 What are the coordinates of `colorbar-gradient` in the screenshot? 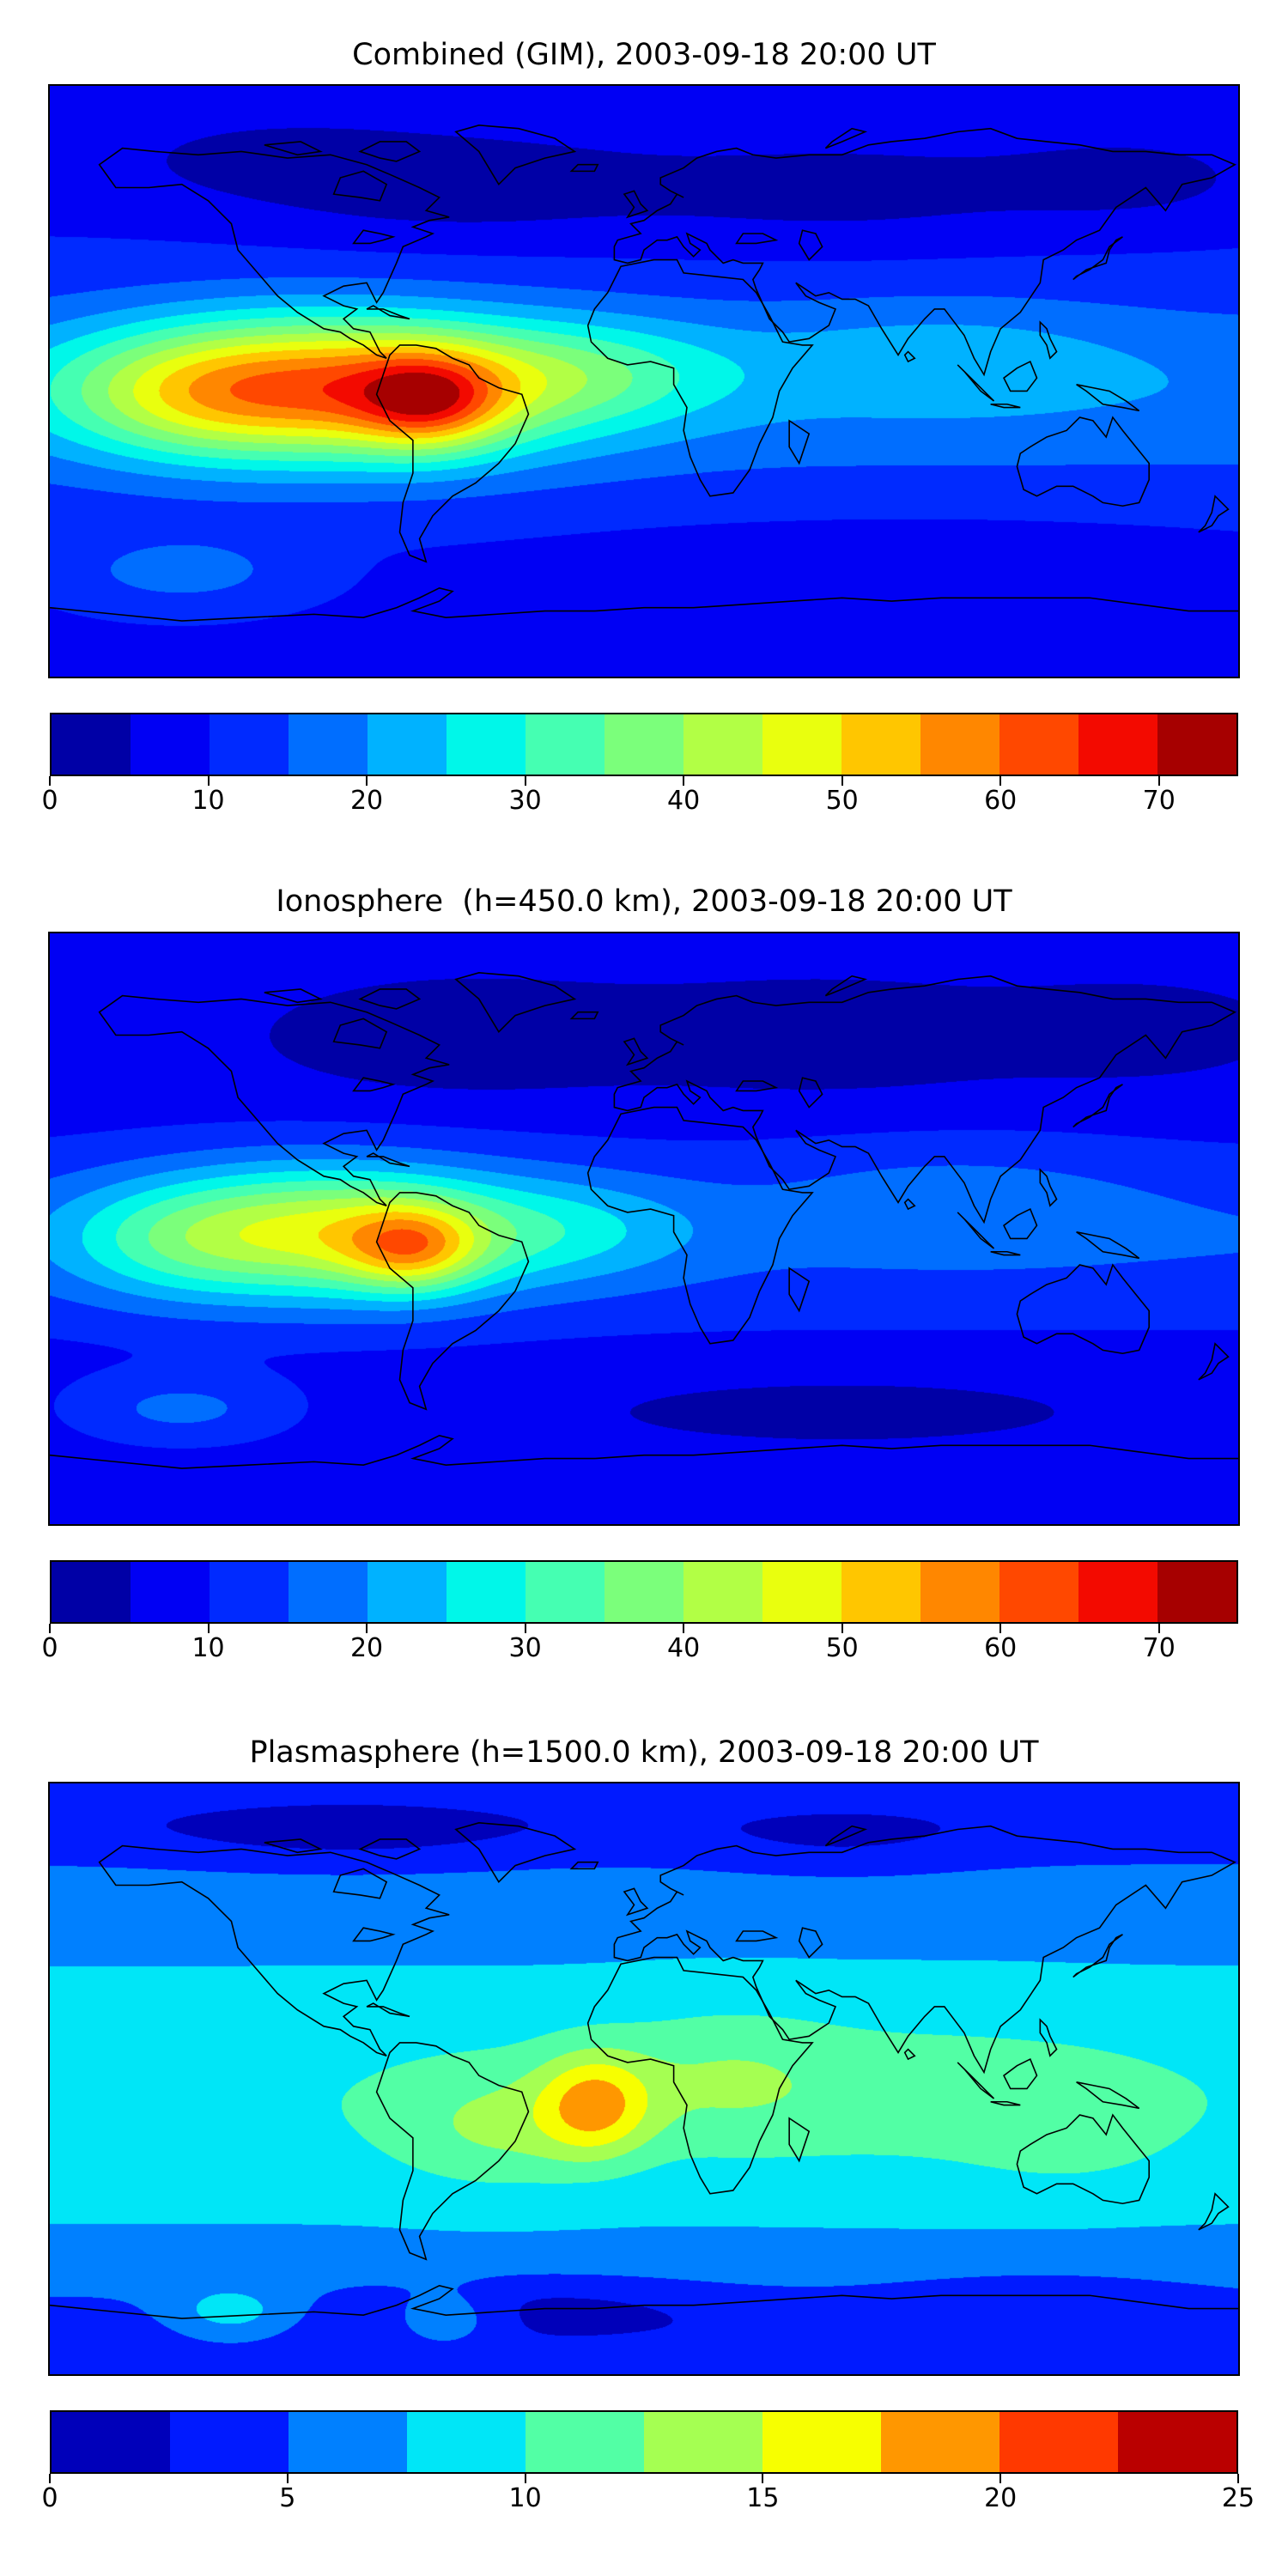 It's located at (644, 1591).